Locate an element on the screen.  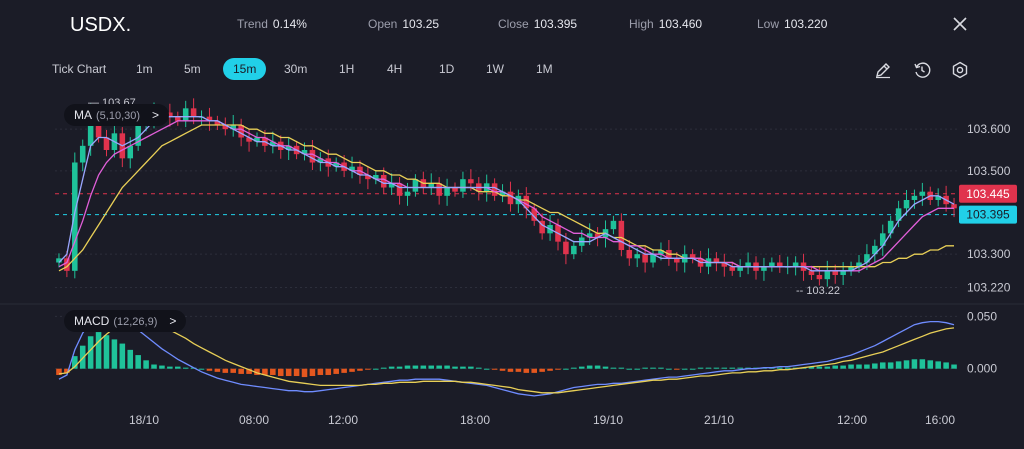
red-price-tag-label: 103.445 is located at coordinates (988, 194).